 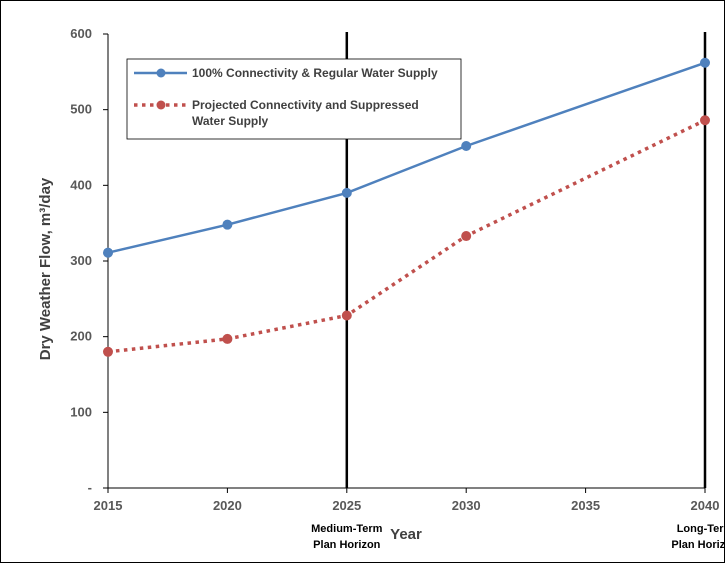 What do you see at coordinates (81, 33) in the screenshot?
I see `y-tick-label: 600` at bounding box center [81, 33].